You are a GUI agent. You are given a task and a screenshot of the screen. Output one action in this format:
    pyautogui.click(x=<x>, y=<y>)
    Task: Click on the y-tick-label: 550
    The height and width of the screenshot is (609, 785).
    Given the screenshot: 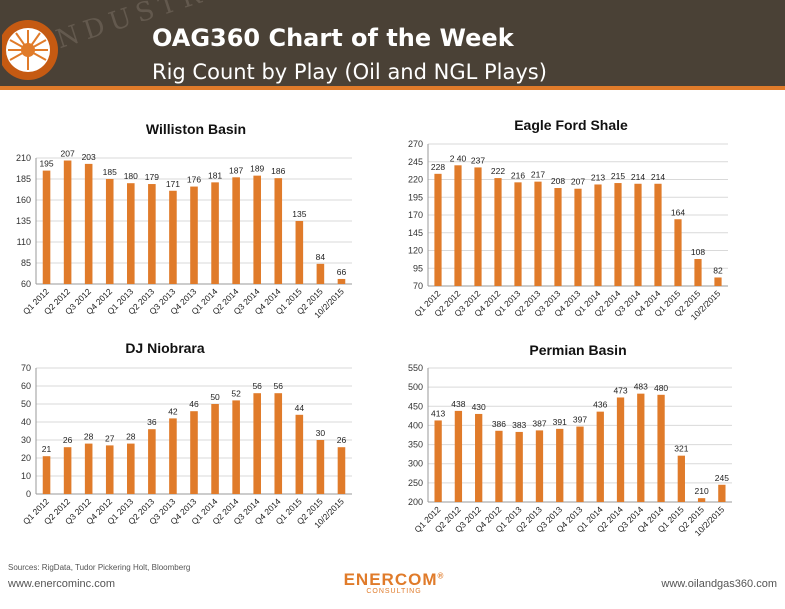 What is the action you would take?
    pyautogui.click(x=415, y=368)
    